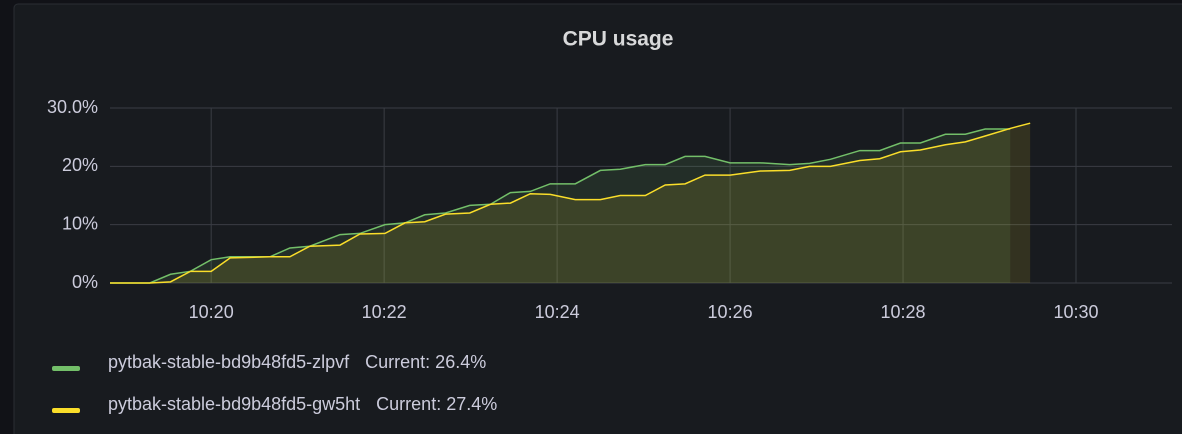 This screenshot has height=434, width=1182. I want to click on y-tick-label: 30.0%, so click(72, 107).